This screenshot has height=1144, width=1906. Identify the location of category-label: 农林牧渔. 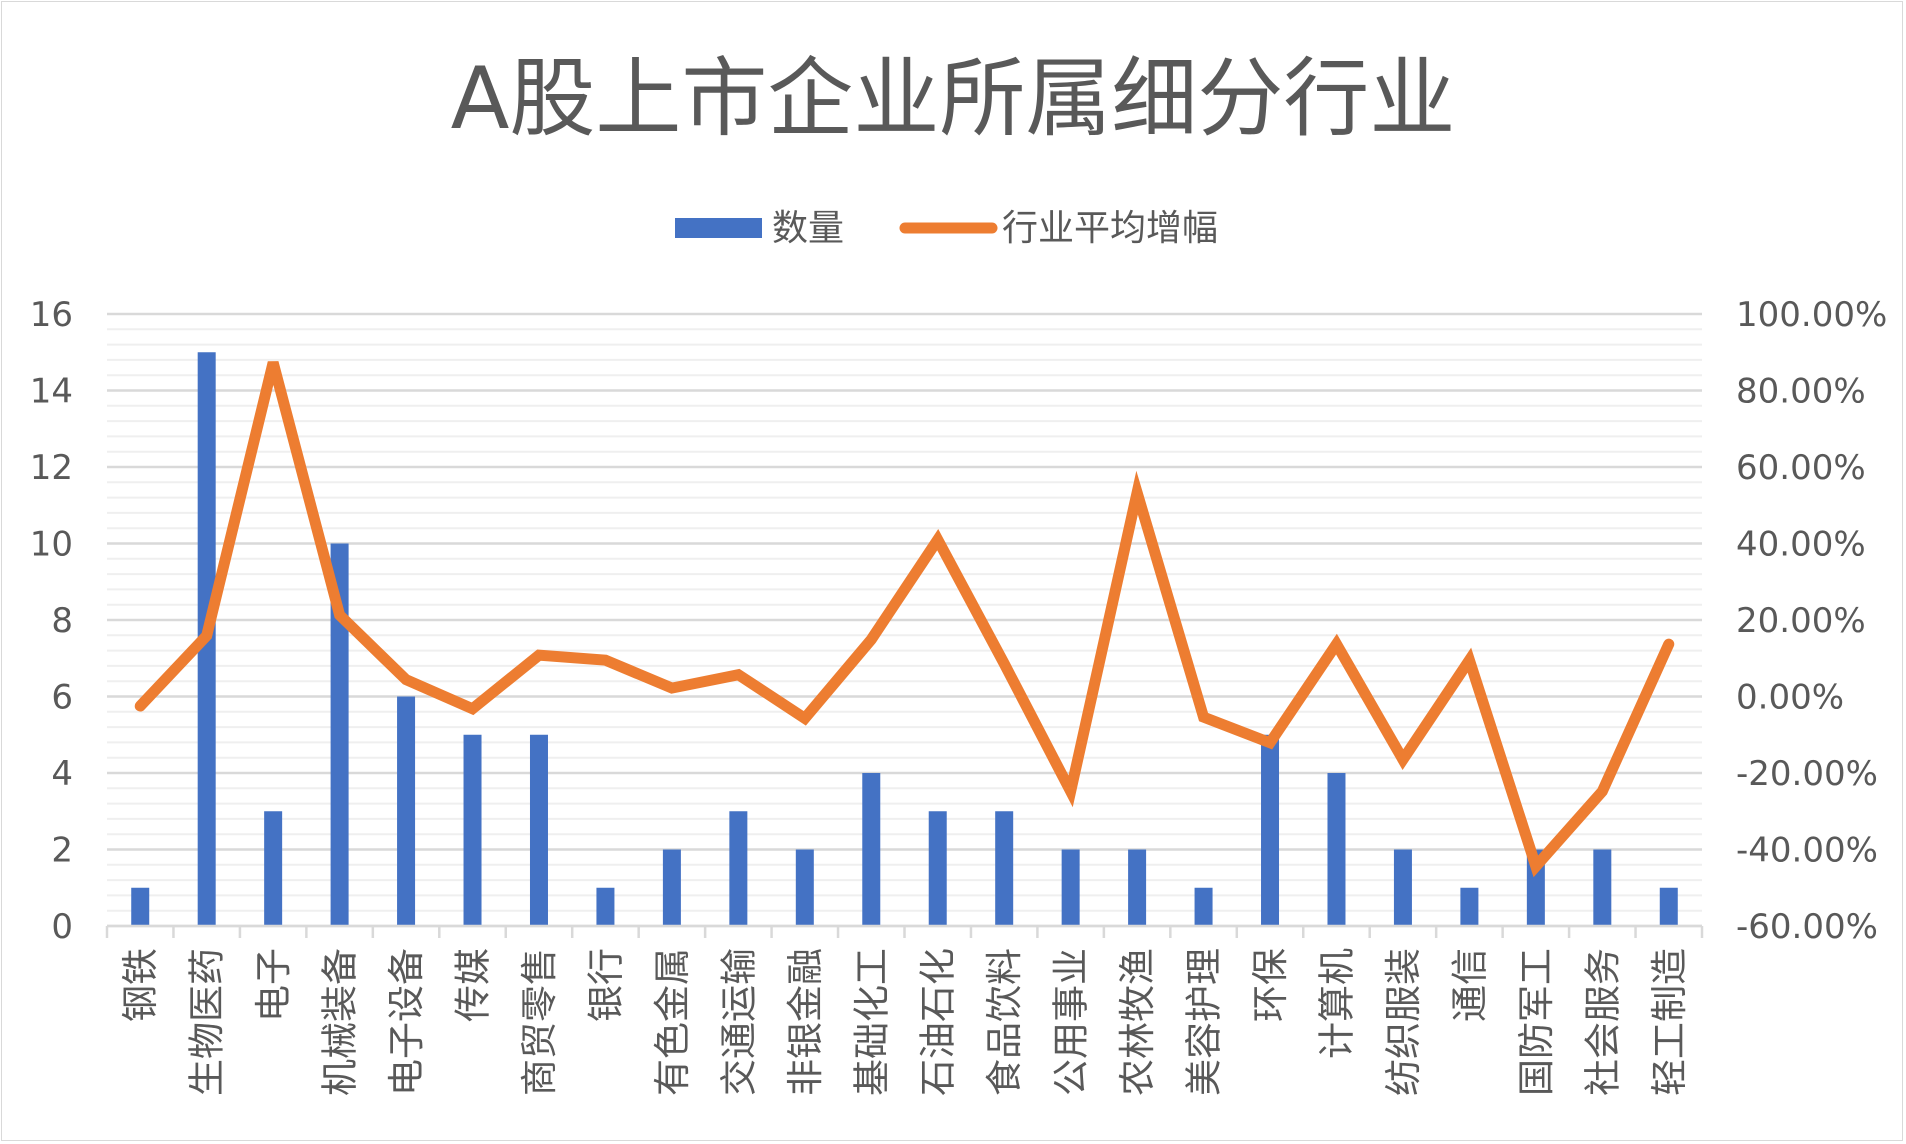
(1137, 1022).